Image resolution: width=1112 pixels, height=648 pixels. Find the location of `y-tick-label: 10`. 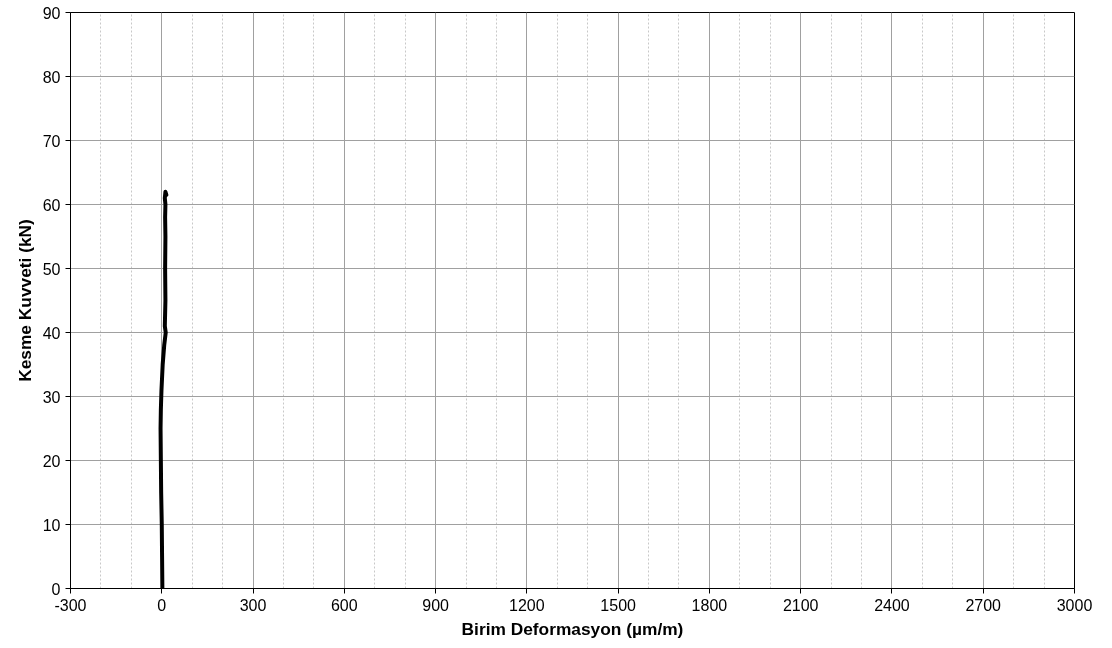

y-tick-label: 10 is located at coordinates (51, 525).